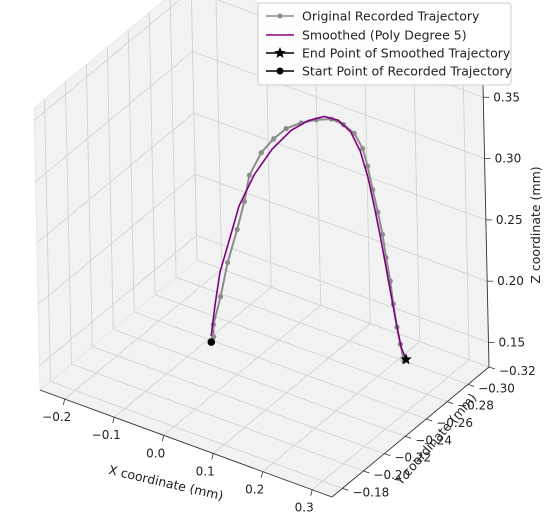 The width and height of the screenshot is (550, 526). What do you see at coordinates (510, 281) in the screenshot?
I see `z-tick-label: 0.20` at bounding box center [510, 281].